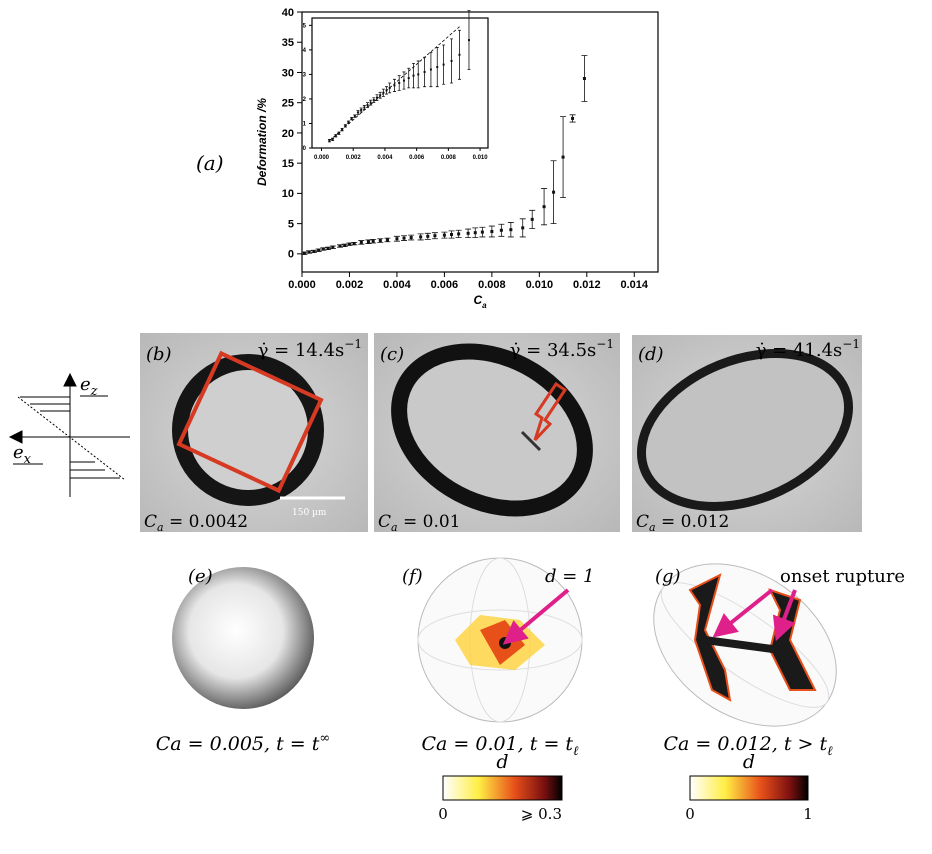  What do you see at coordinates (206, 522) in the screenshot?
I see `capillary-value: = 0.0042` at bounding box center [206, 522].